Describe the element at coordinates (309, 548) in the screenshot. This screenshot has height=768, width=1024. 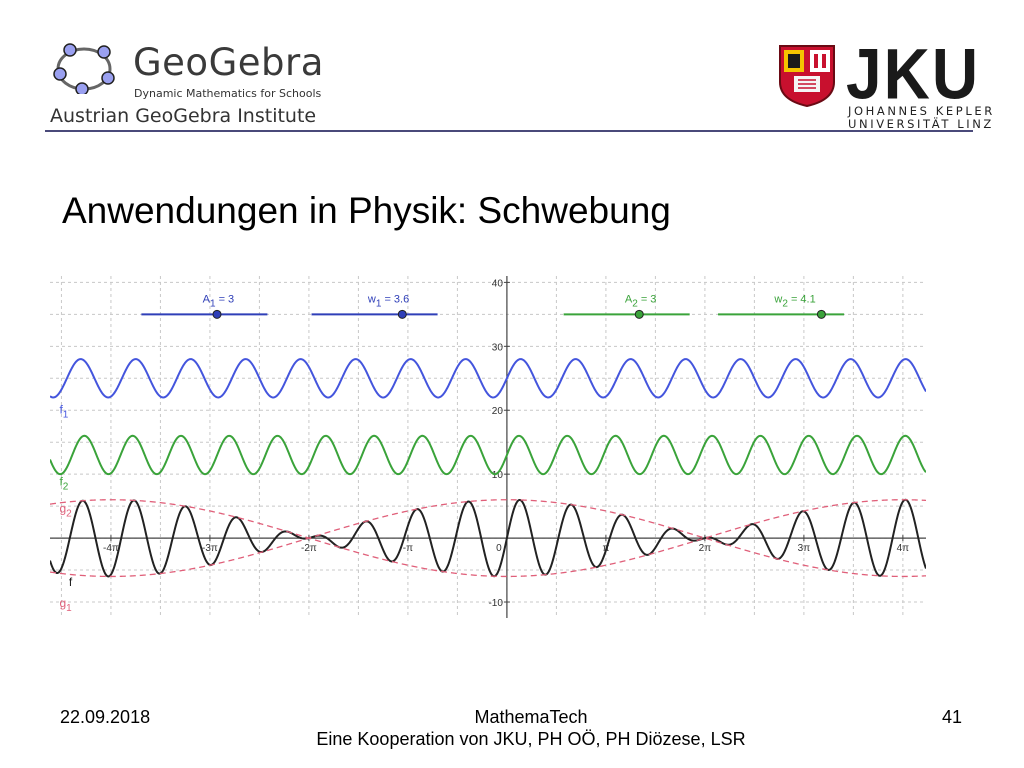
I see `x-tick-label: -2π` at that location.